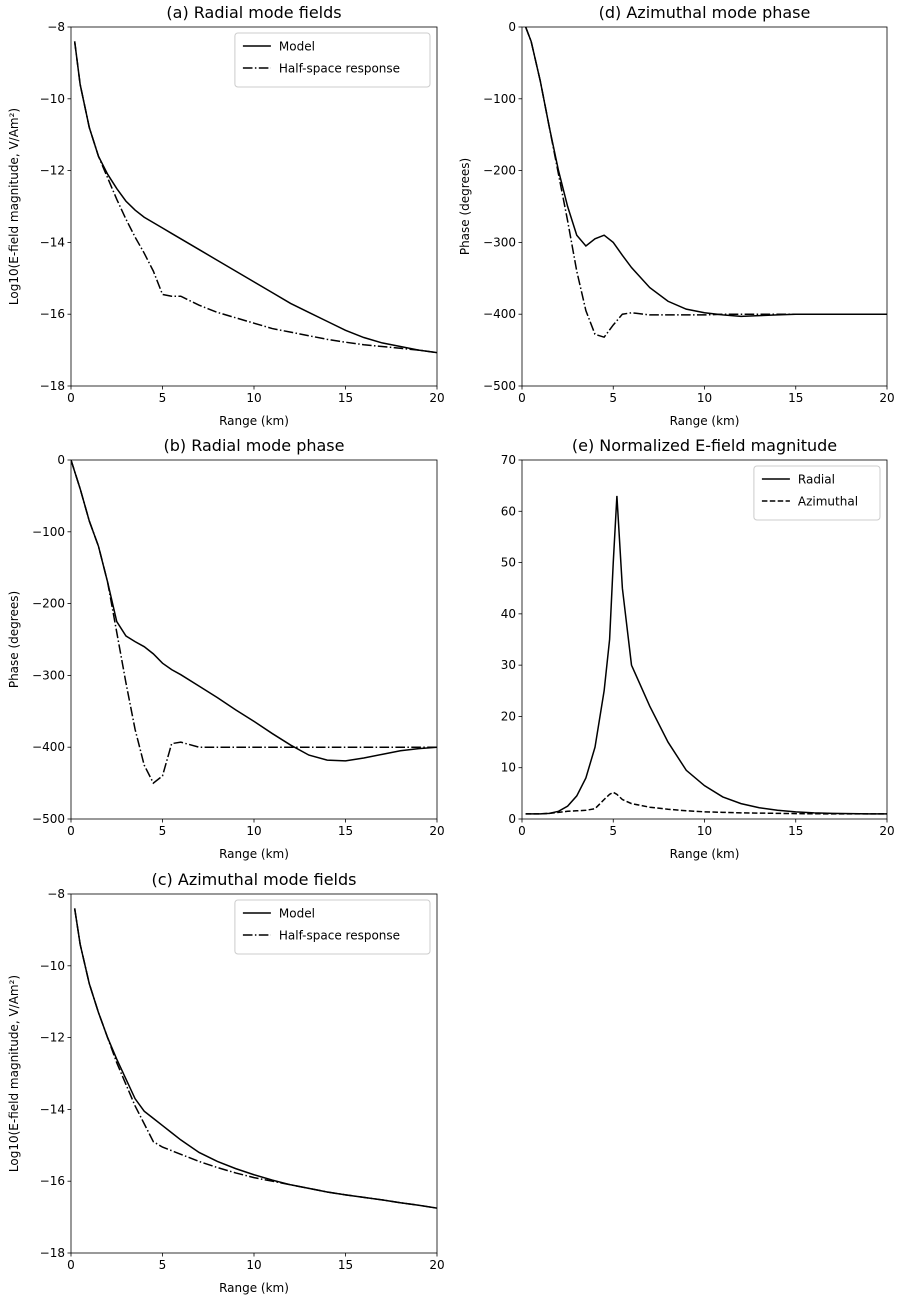 The width and height of the screenshot is (900, 1304). I want to click on y-tick-label: 70, so click(508, 460).